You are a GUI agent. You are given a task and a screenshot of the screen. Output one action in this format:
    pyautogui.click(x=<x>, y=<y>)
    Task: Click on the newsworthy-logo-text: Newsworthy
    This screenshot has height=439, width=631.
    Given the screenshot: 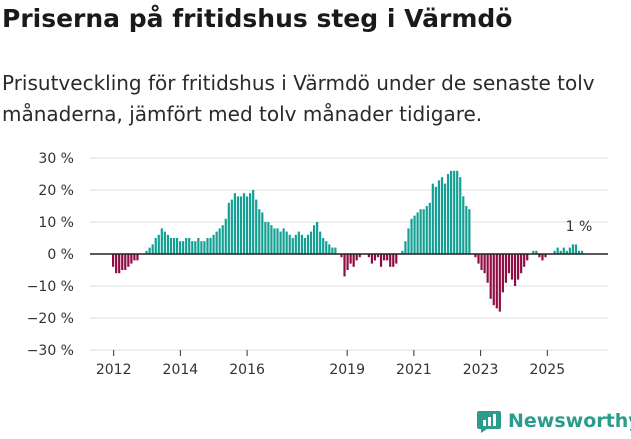 What is the action you would take?
    pyautogui.click(x=569, y=421)
    